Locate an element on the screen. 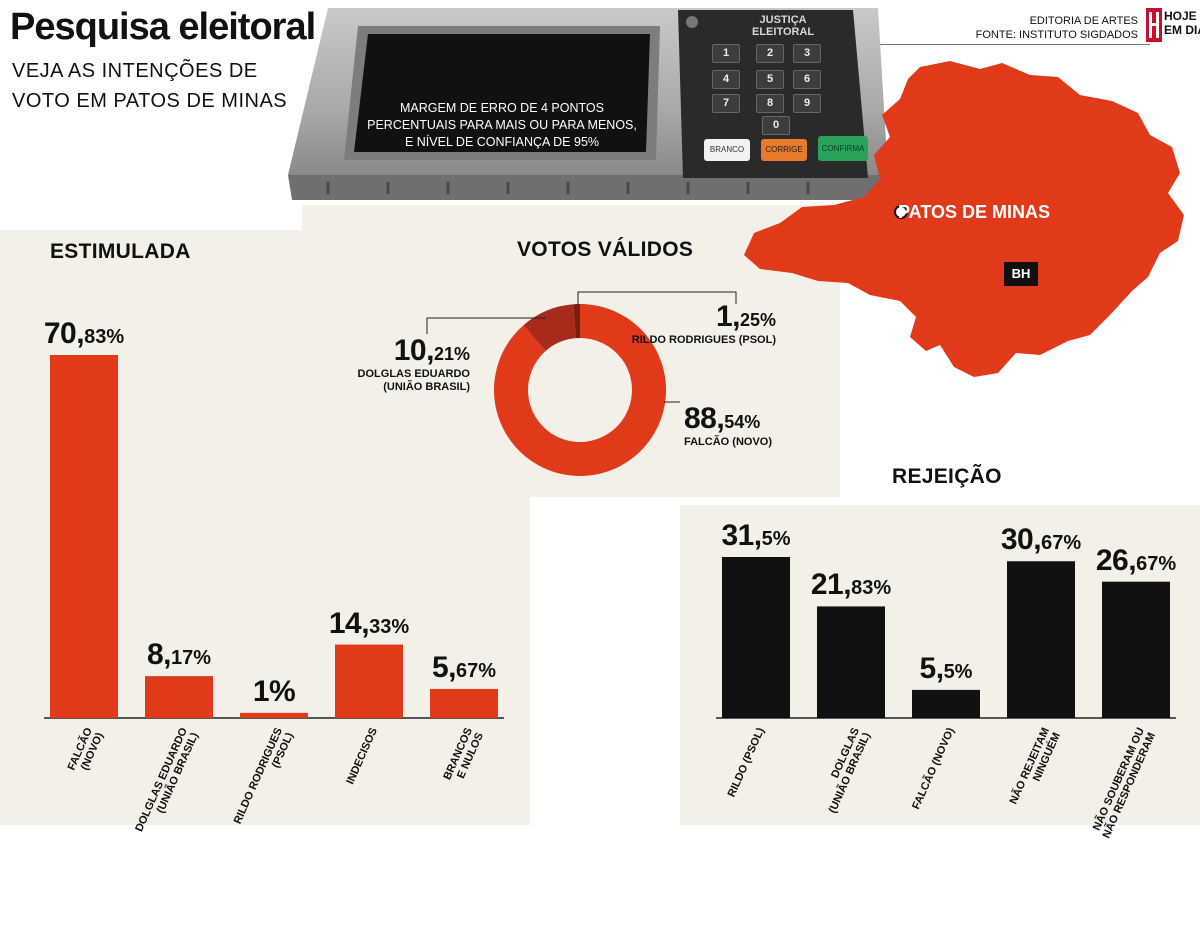  rejeicao-value-4-dec: 67% is located at coordinates (1156, 563).